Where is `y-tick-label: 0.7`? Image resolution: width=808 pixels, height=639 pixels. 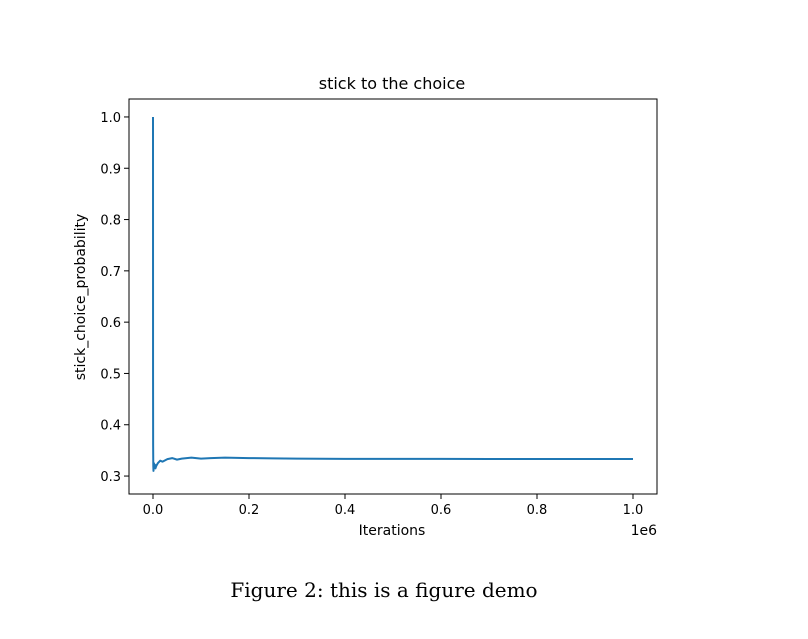 y-tick-label: 0.7 is located at coordinates (110, 272).